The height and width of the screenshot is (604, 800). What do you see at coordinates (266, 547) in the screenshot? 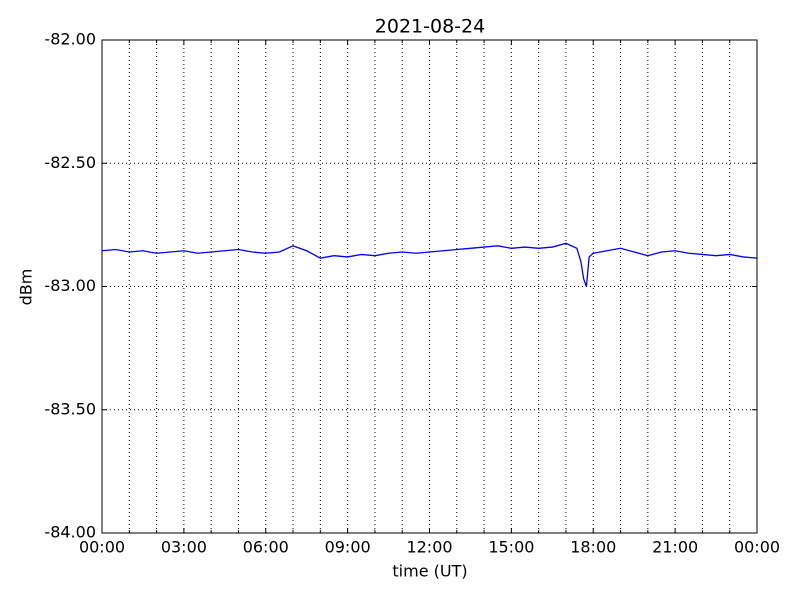
I see `x-tick-label: 06:00` at bounding box center [266, 547].